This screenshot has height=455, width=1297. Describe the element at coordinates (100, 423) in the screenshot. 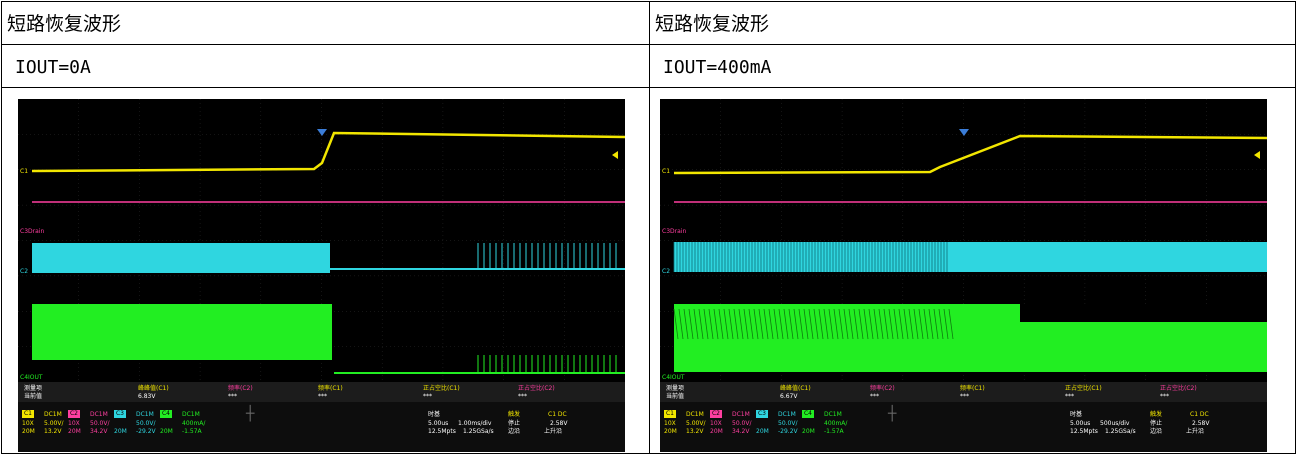

I see `ch2-scale: 50.0V/` at that location.